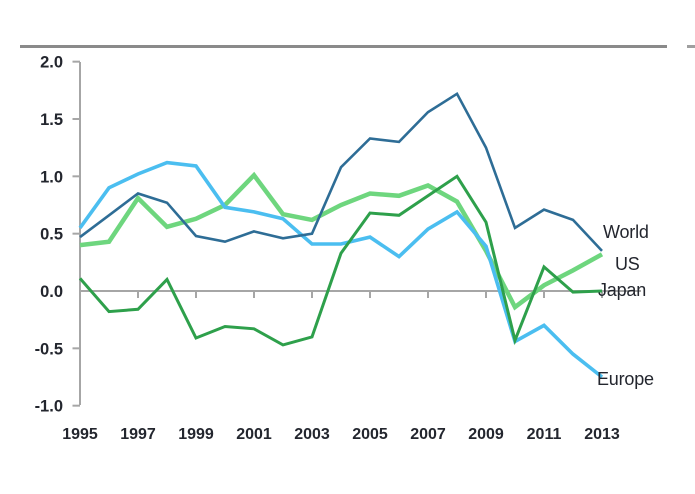 This screenshot has height=494, width=695. What do you see at coordinates (622, 290) in the screenshot?
I see `series-label-japan: Japan` at bounding box center [622, 290].